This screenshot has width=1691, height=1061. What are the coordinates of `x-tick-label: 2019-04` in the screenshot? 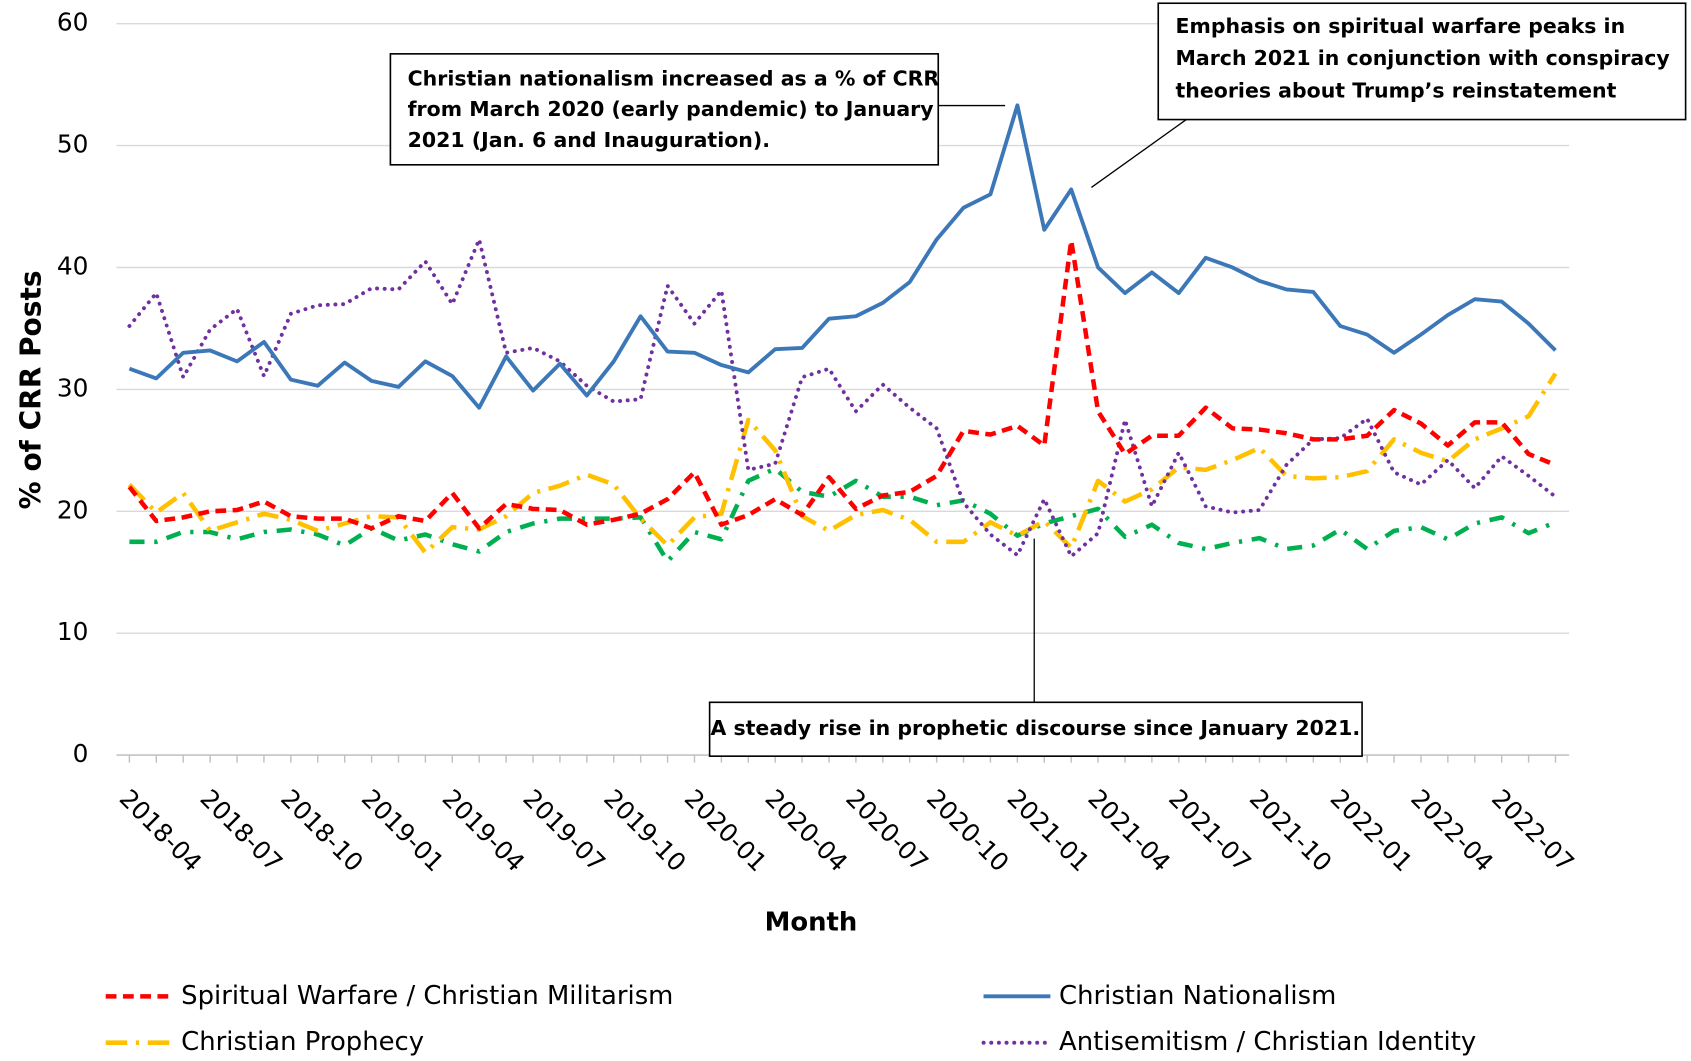 It's located at (484, 831).